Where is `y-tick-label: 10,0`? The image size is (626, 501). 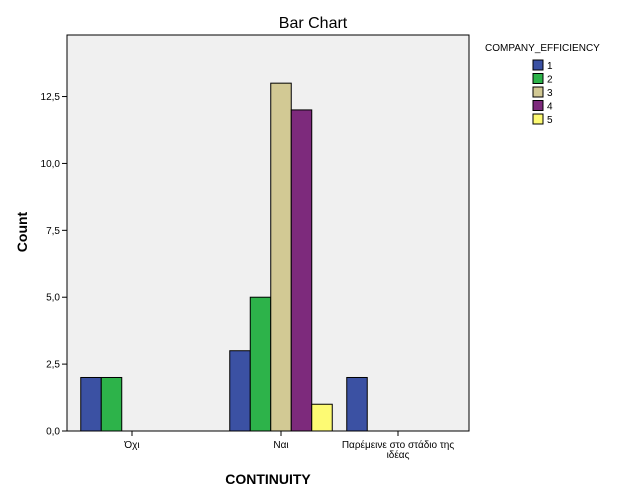
y-tick-label: 10,0 is located at coordinates (51, 164).